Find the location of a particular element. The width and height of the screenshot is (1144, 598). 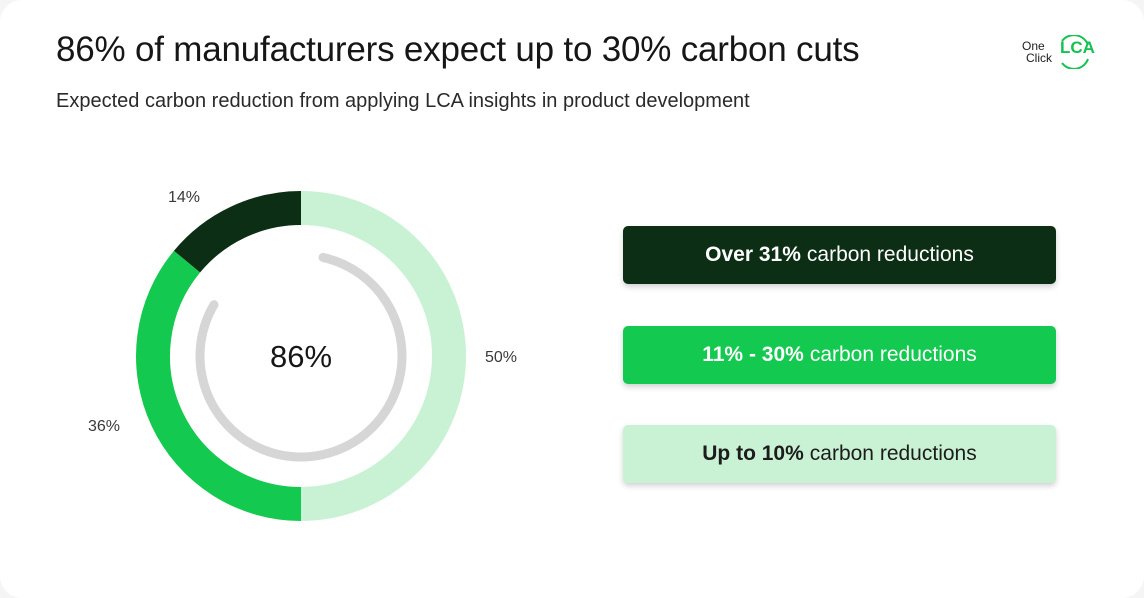

logo-word-lca: LCA is located at coordinates (1077, 47).